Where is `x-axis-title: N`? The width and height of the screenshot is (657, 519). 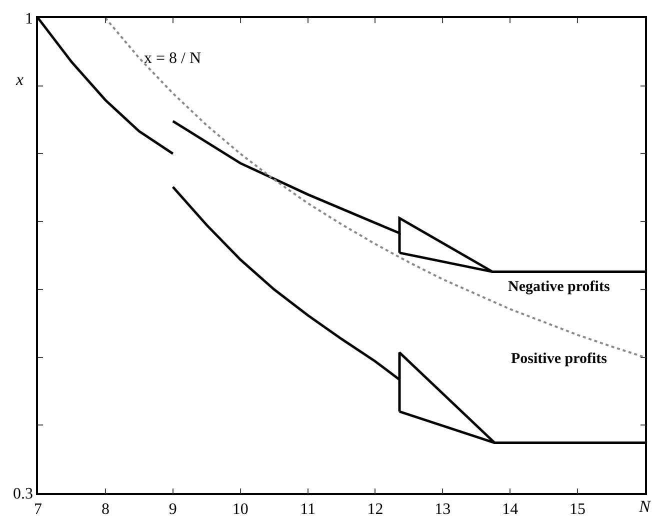 x-axis-title: N is located at coordinates (645, 506).